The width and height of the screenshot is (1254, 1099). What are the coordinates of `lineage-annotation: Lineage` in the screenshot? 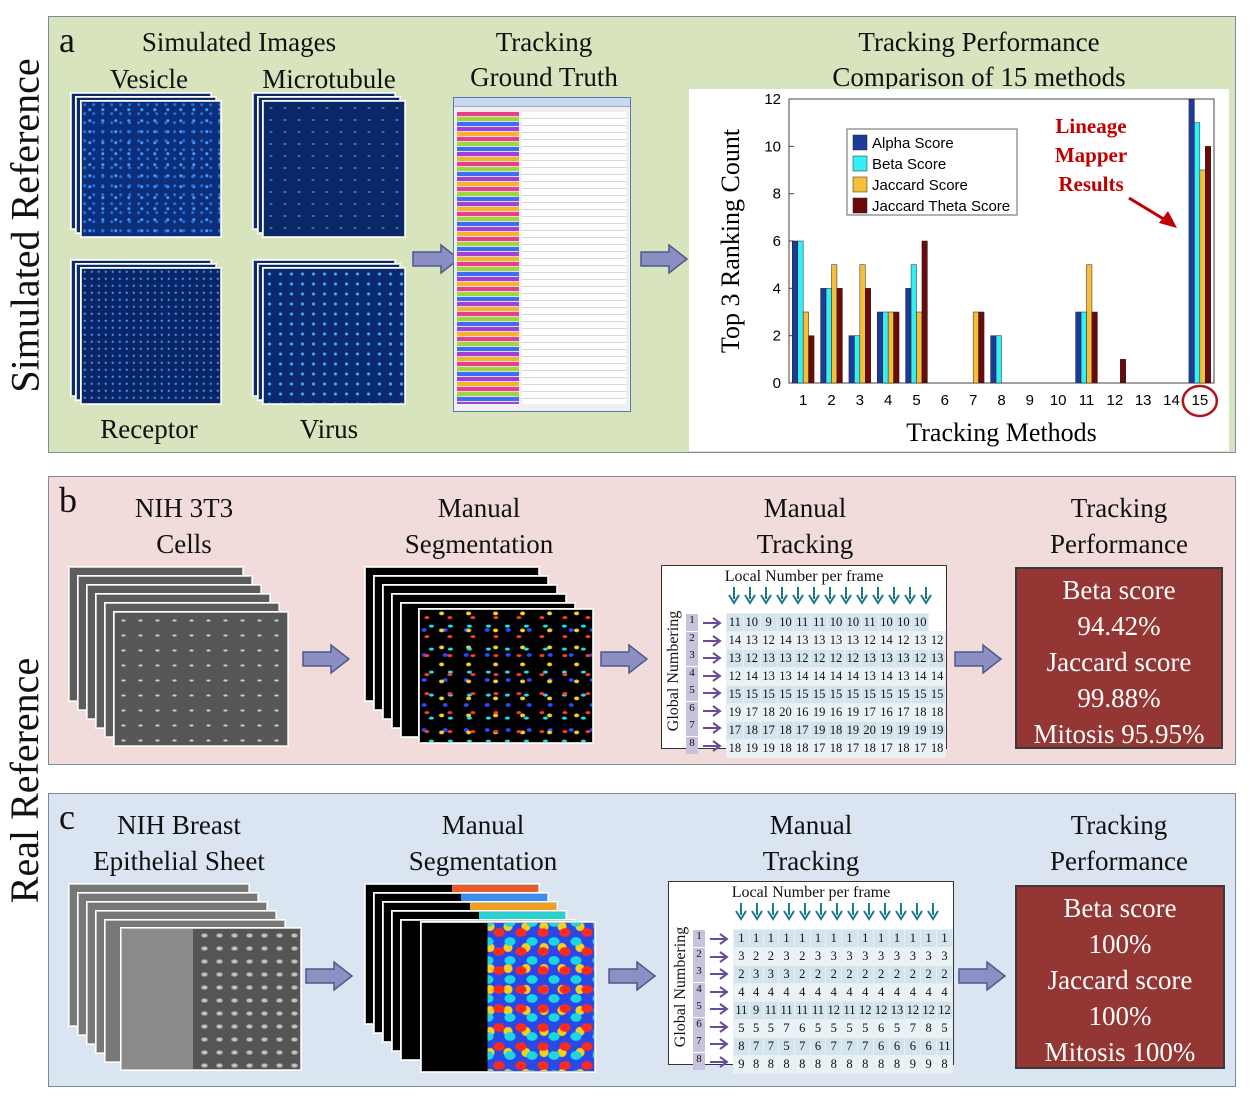 It's located at (1090, 126).